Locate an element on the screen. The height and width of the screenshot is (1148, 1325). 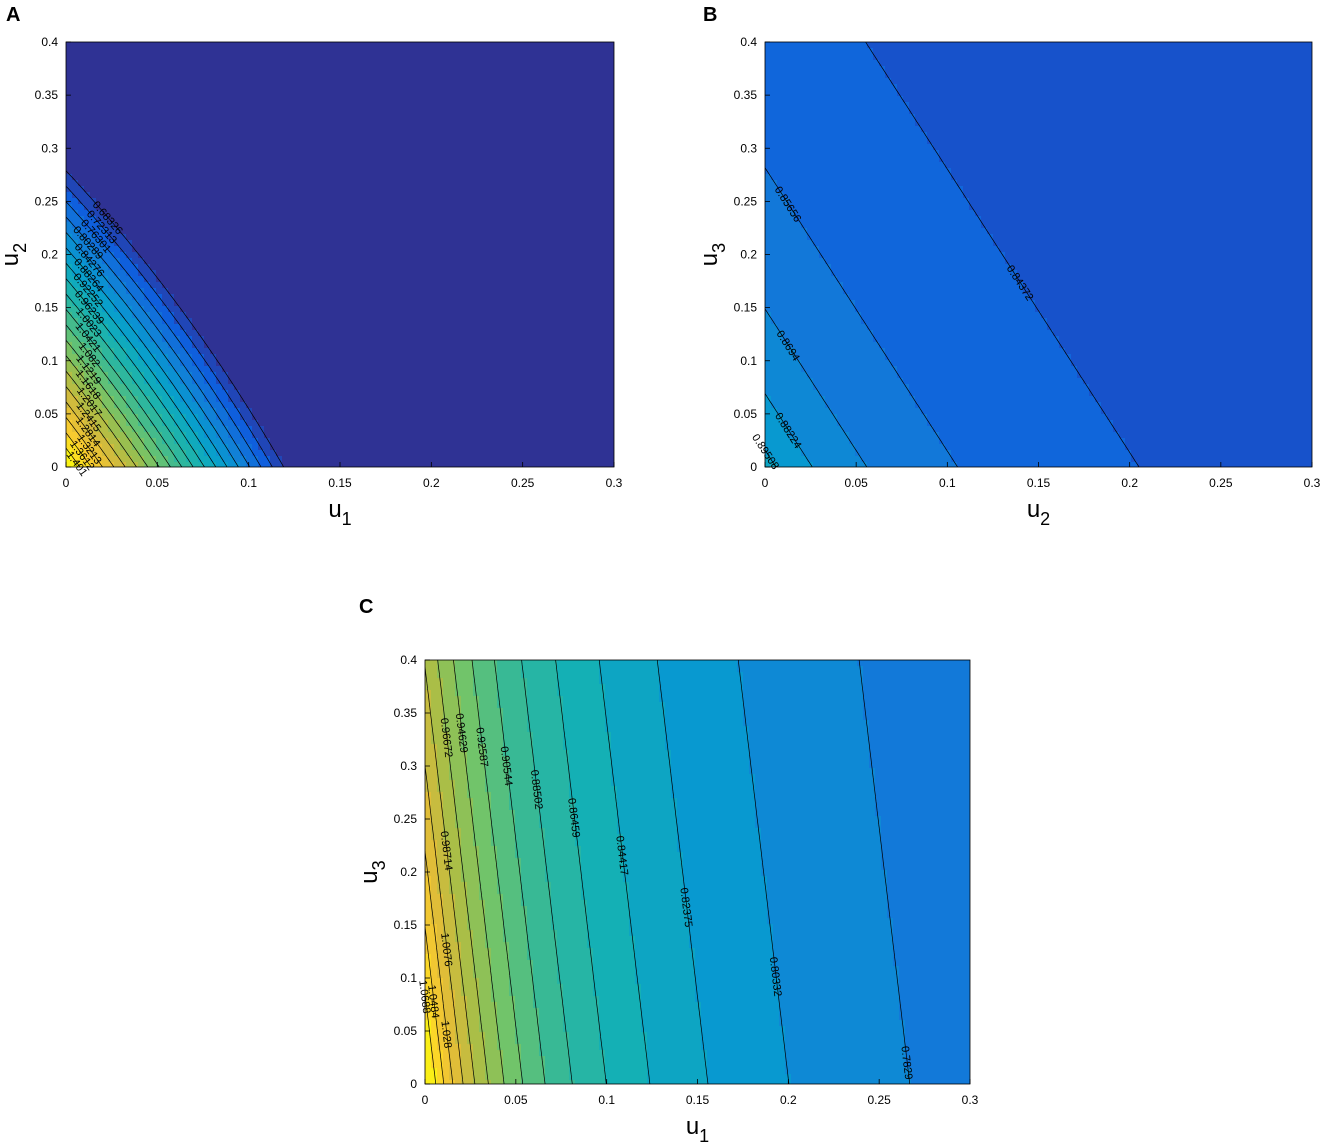
contour-level-label: 0.94629 is located at coordinates (461, 733).